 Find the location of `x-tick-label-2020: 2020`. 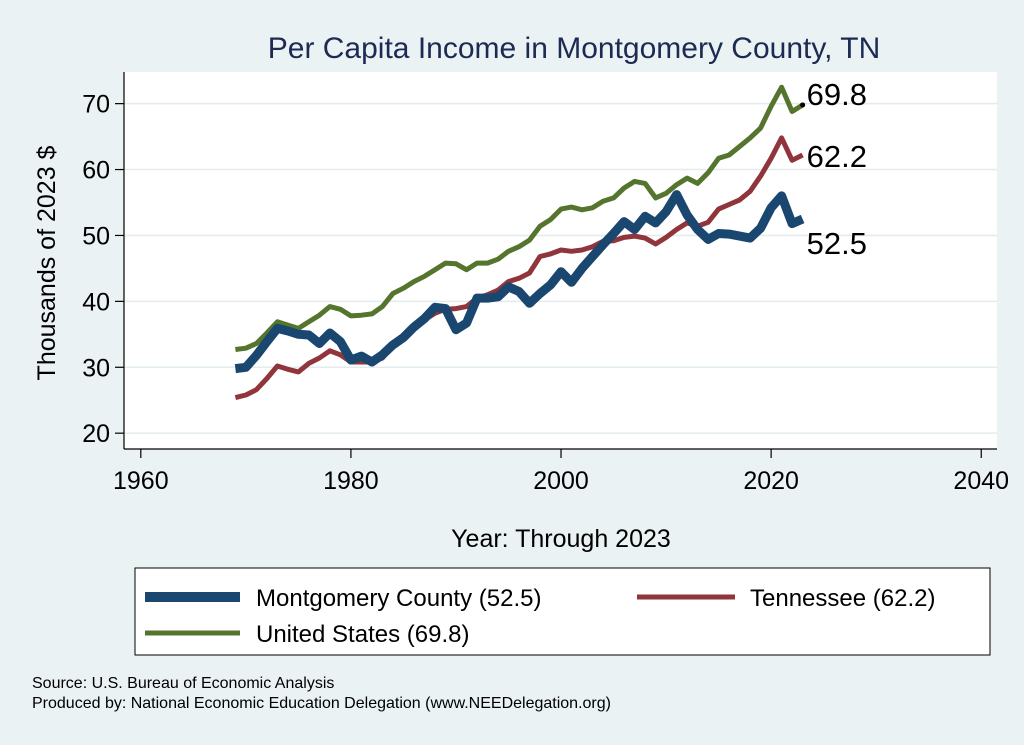

x-tick-label-2020: 2020 is located at coordinates (771, 481).